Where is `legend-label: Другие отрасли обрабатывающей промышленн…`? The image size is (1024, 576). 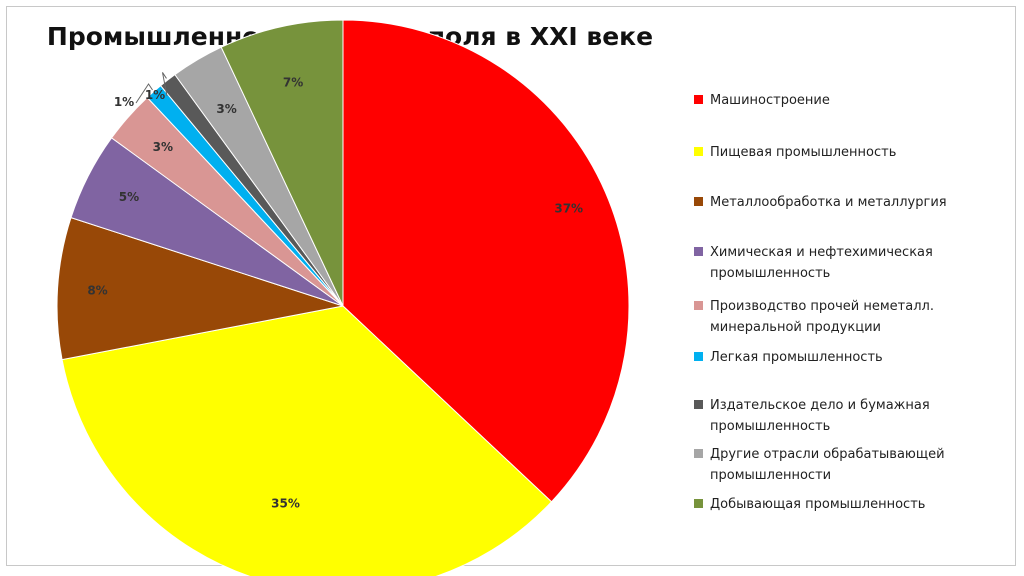 legend-label: Другие отрасли обрабатывающей промышленн… is located at coordinates (827, 465).